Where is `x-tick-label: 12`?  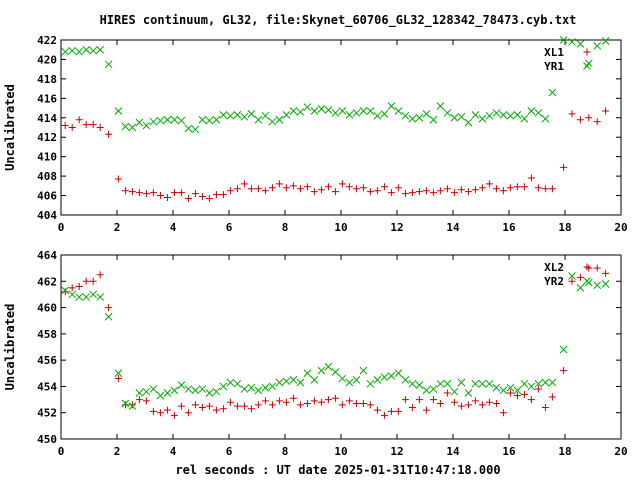
x-tick-label: 12 is located at coordinates (396, 227).